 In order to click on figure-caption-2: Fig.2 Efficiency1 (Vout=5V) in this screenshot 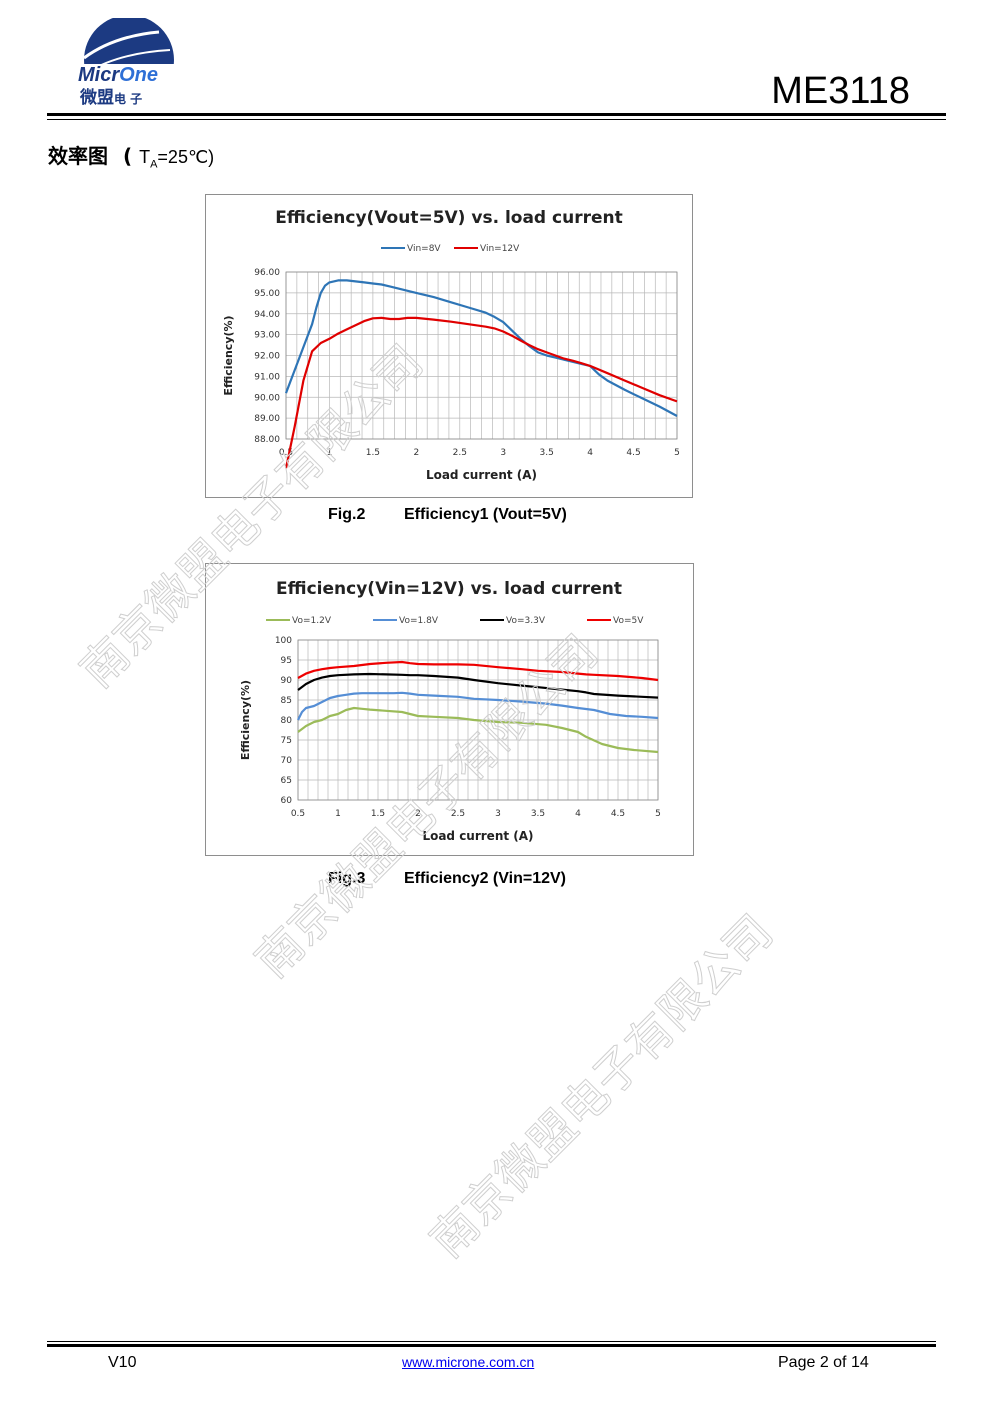, I will do `click(447, 515)`.